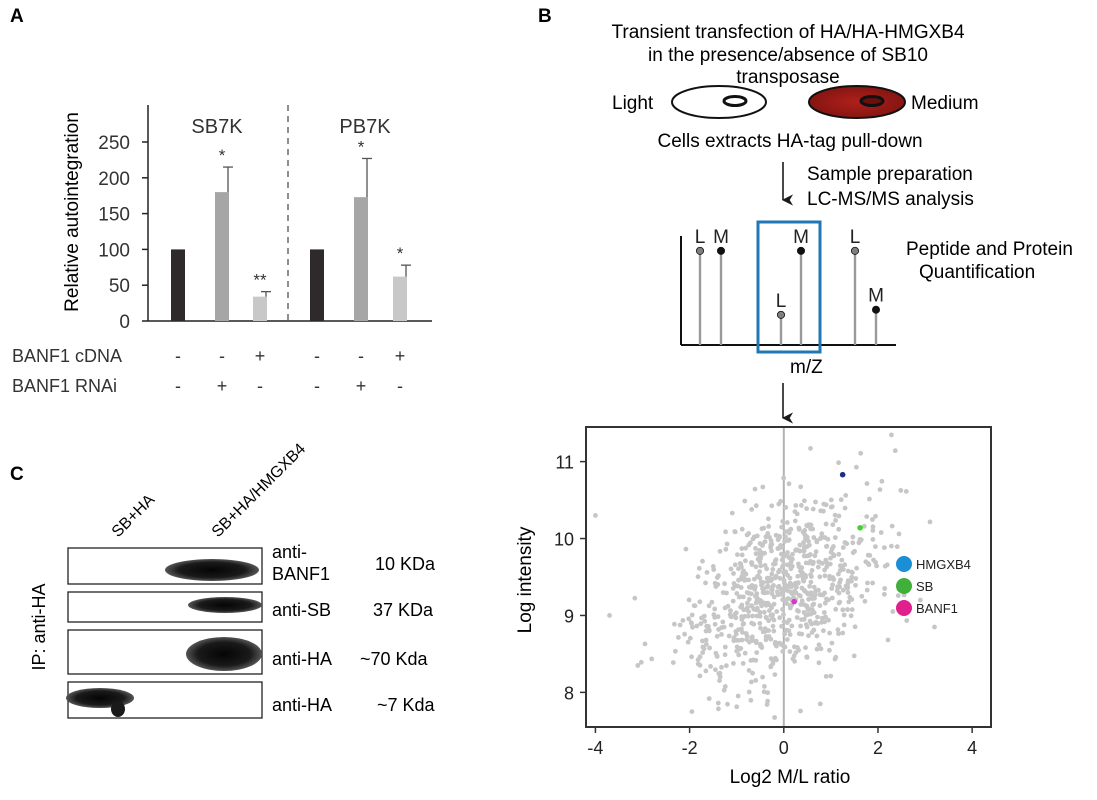  Describe the element at coordinates (789, 286) in the screenshot. I see `spectrum-peaks: L MLM LM` at that location.